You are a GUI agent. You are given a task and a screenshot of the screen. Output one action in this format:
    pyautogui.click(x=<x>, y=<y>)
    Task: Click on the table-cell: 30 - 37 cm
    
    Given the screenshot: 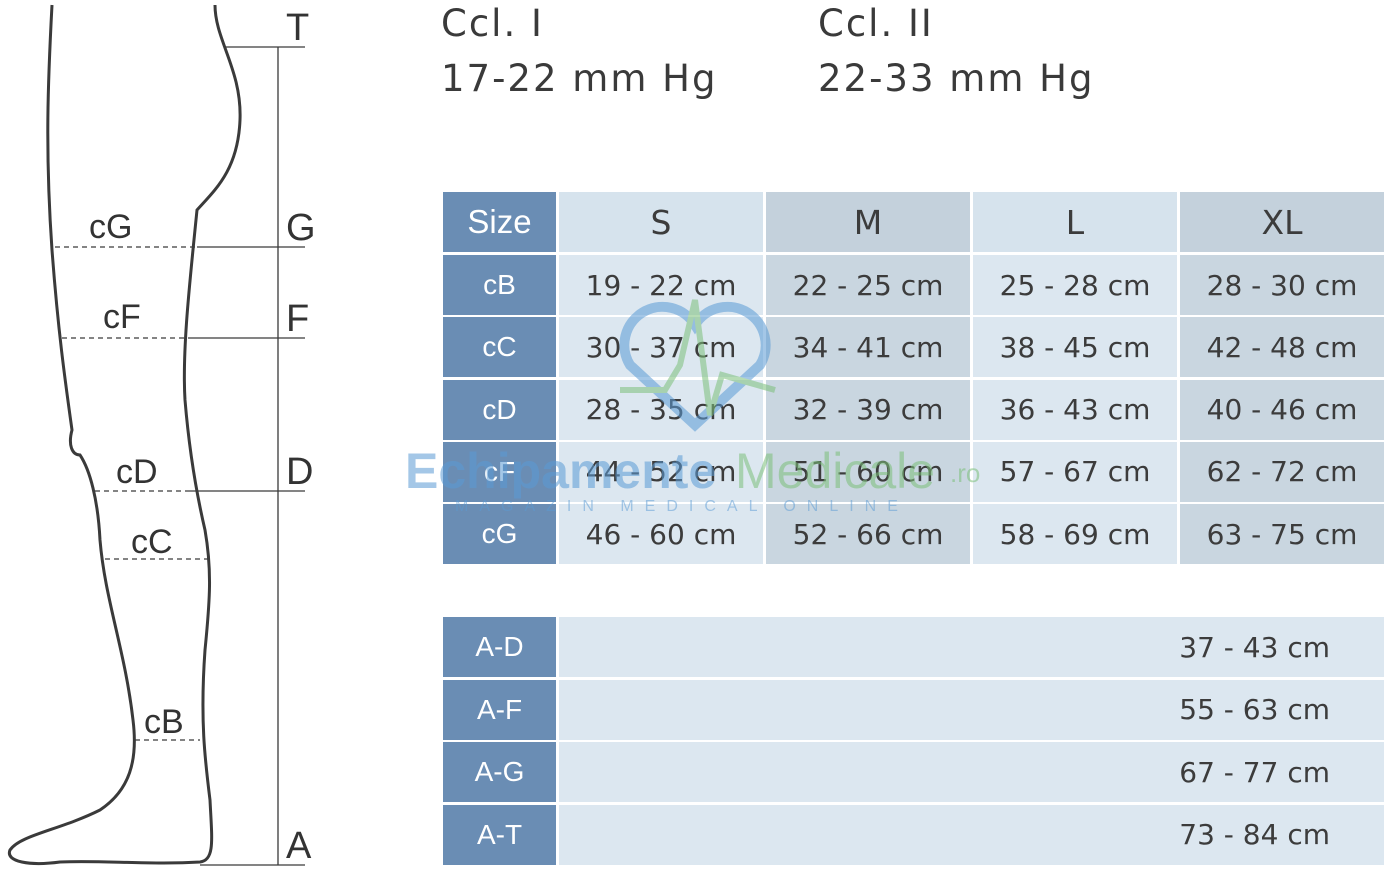 What is the action you would take?
    pyautogui.click(x=661, y=347)
    